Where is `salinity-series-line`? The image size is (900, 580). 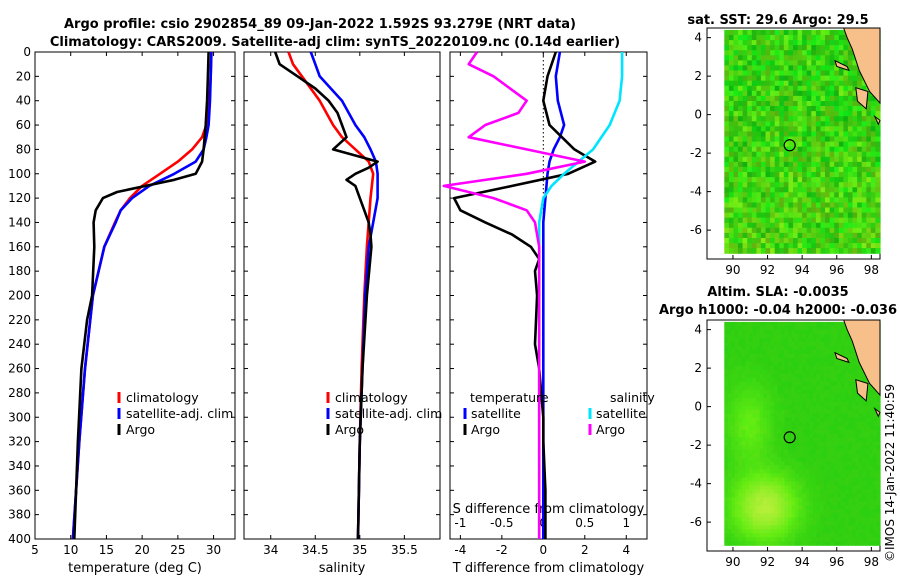
salinity-series-line is located at coordinates (326, 295).